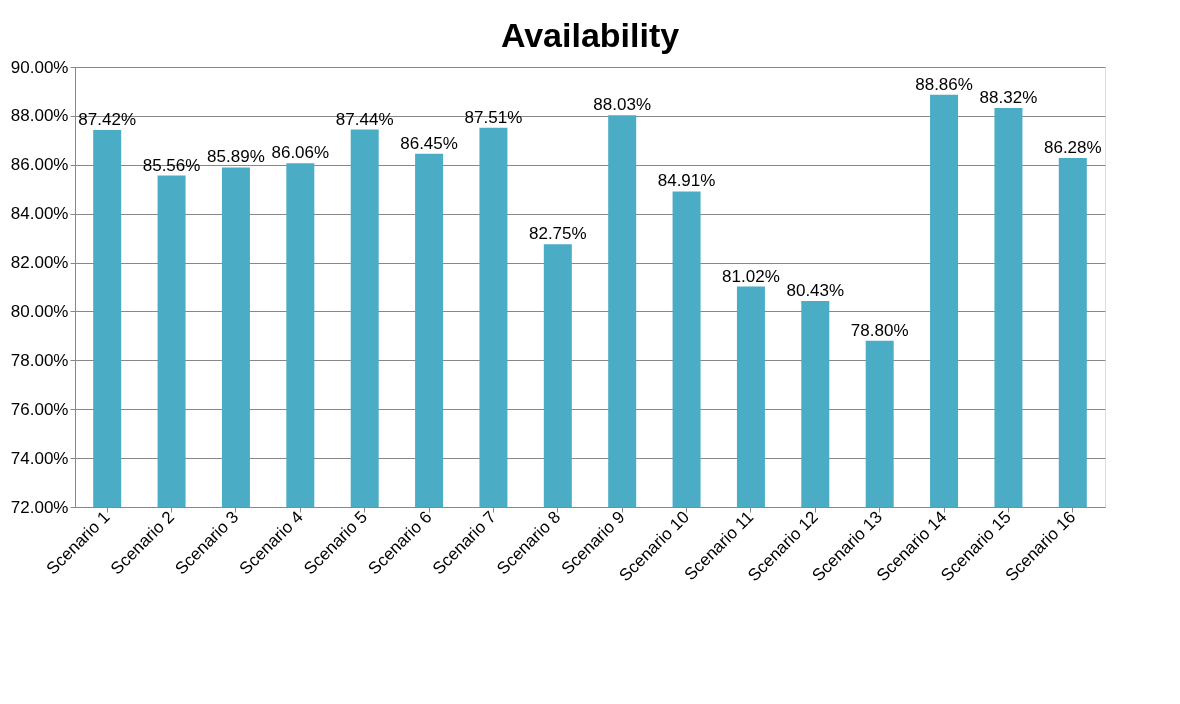 This screenshot has width=1180, height=704. Describe the element at coordinates (493, 117) in the screenshot. I see `data-label: 87.51%` at that location.